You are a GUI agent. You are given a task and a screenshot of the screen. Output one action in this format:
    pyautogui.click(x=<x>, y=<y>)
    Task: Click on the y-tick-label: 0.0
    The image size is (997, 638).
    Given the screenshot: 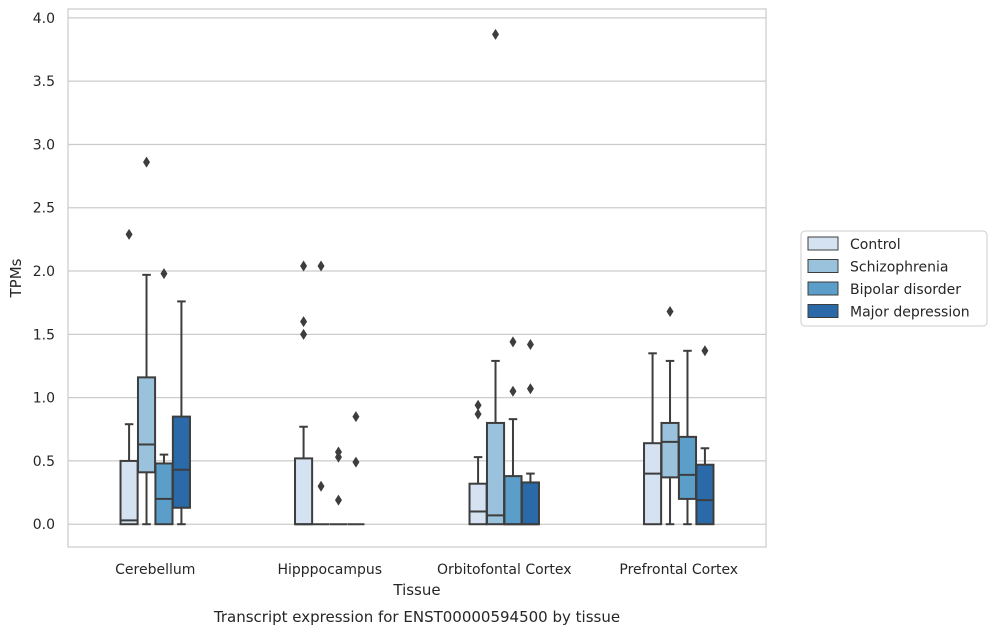 What is the action you would take?
    pyautogui.click(x=44, y=525)
    